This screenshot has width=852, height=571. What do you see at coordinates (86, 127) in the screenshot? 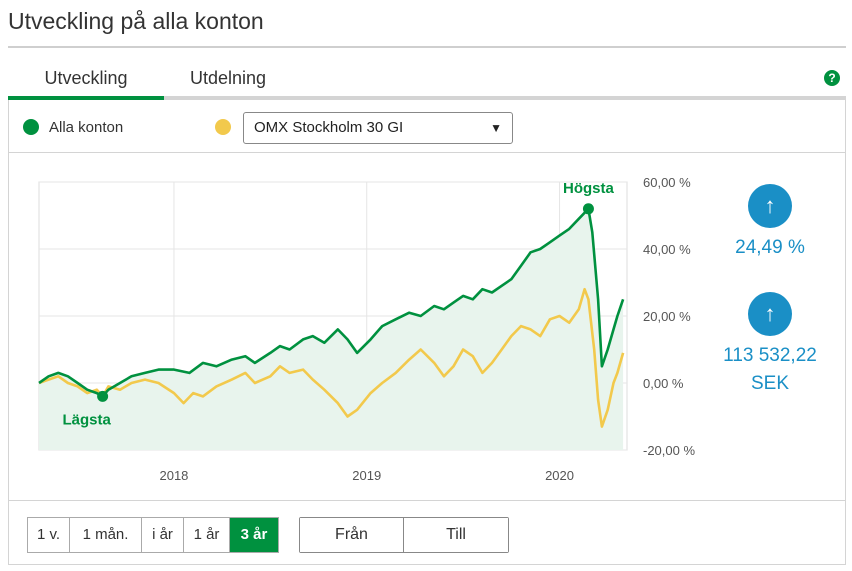
I see `legend-label: Alla konton` at bounding box center [86, 127].